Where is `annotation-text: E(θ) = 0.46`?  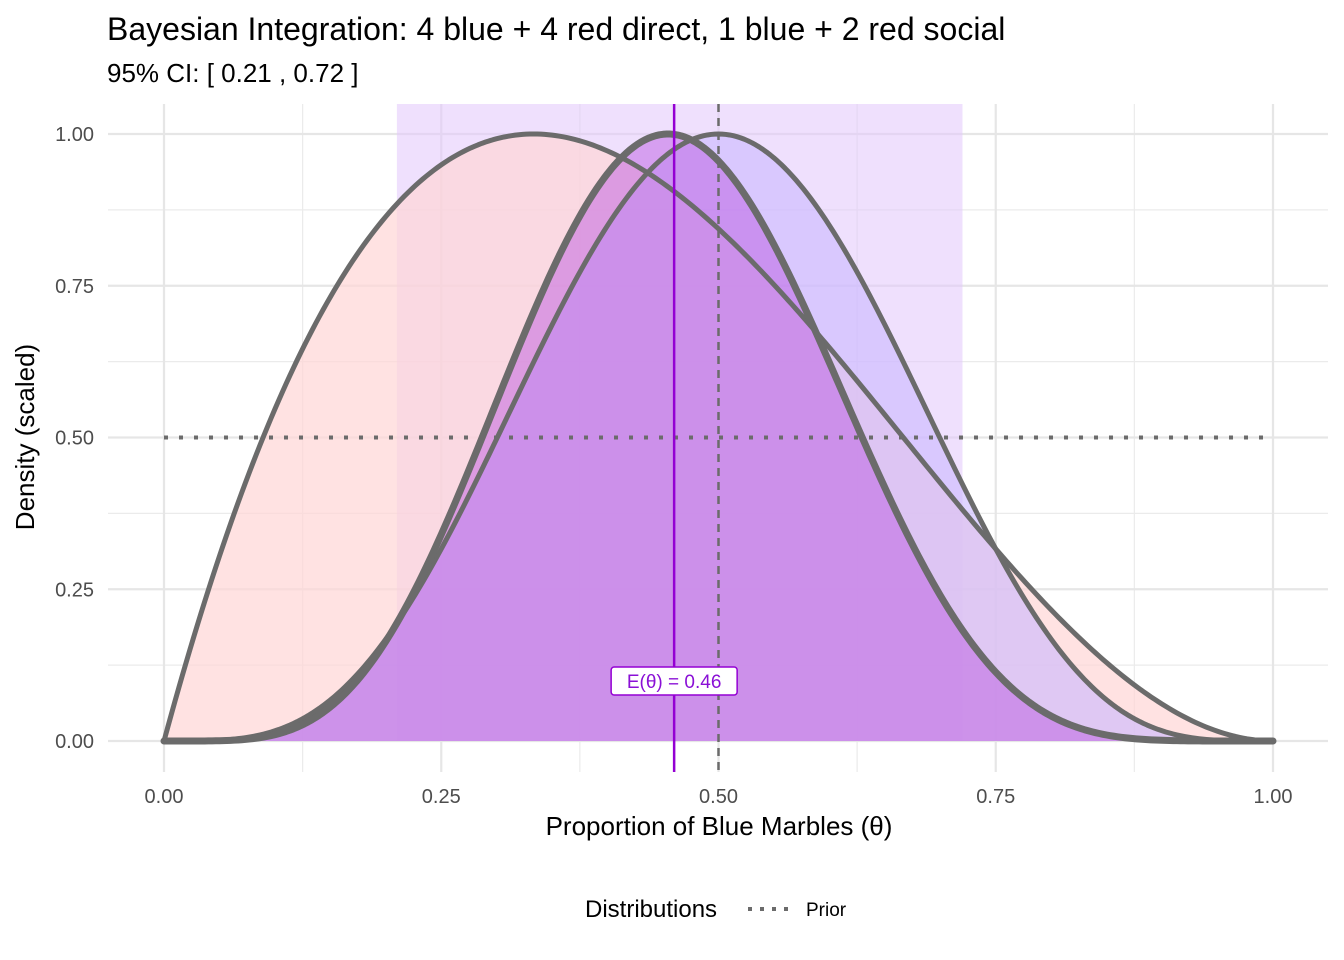 annotation-text: E(θ) = 0.46 is located at coordinates (674, 682).